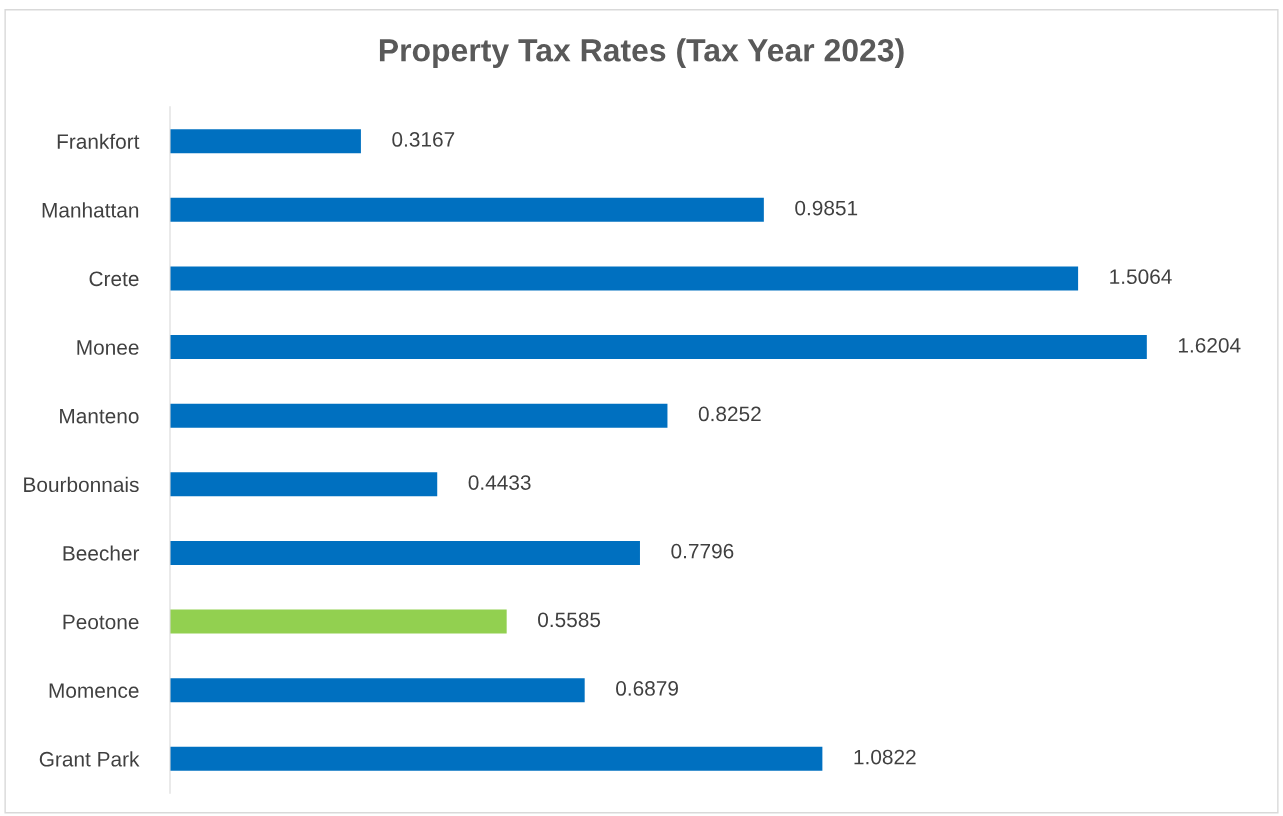 Image resolution: width=1283 pixels, height=816 pixels. Describe the element at coordinates (569, 620) in the screenshot. I see `data-label: 0.5585` at that location.